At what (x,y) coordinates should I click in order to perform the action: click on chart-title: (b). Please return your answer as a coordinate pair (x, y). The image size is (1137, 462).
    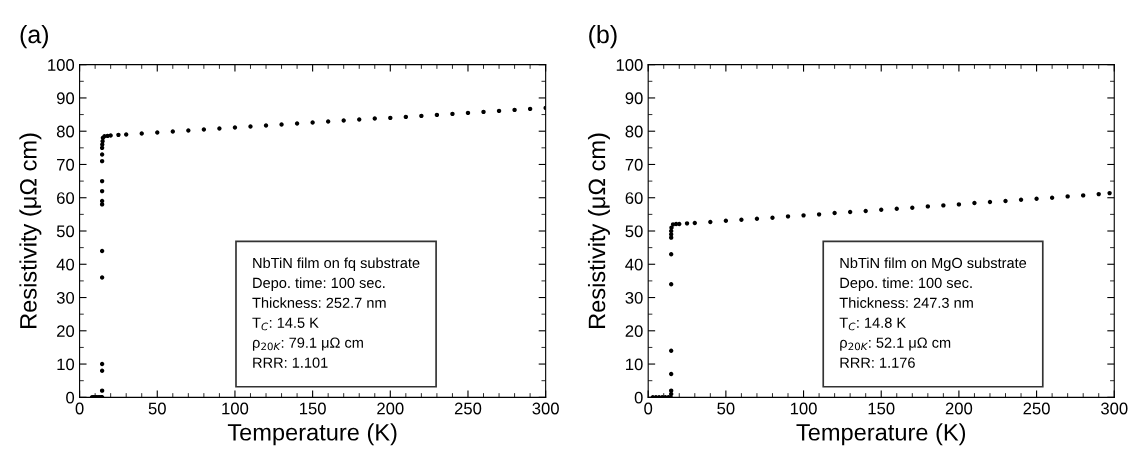
    Looking at the image, I should click on (603, 36).